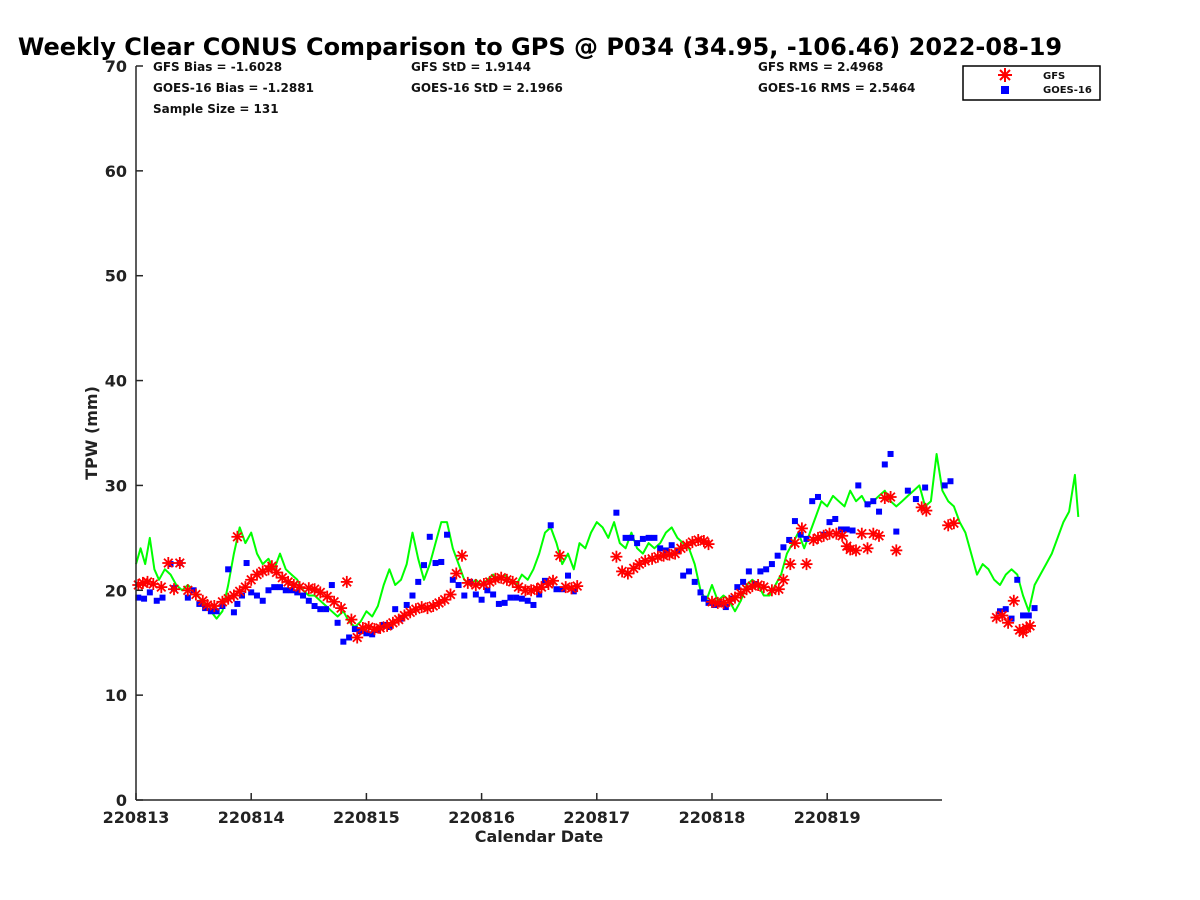 The width and height of the screenshot is (1200, 900). I want to click on y-tick-label: 40, so click(116, 381).